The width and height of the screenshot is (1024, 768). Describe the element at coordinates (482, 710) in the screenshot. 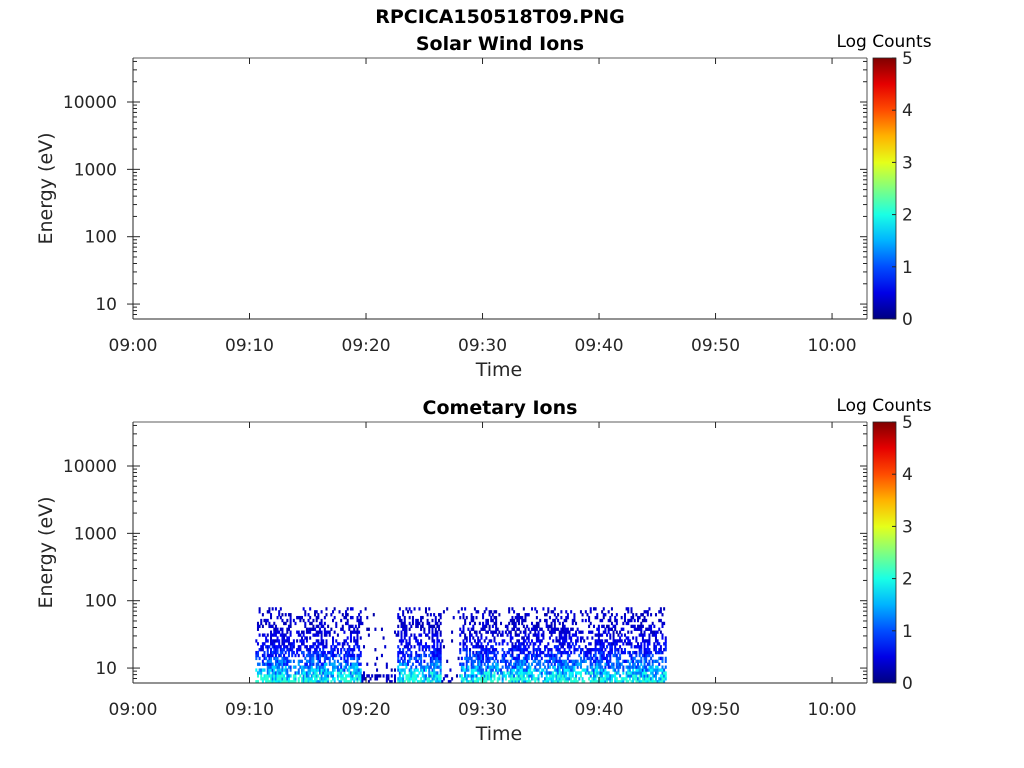

I see `x-tick-label: 09:30` at that location.